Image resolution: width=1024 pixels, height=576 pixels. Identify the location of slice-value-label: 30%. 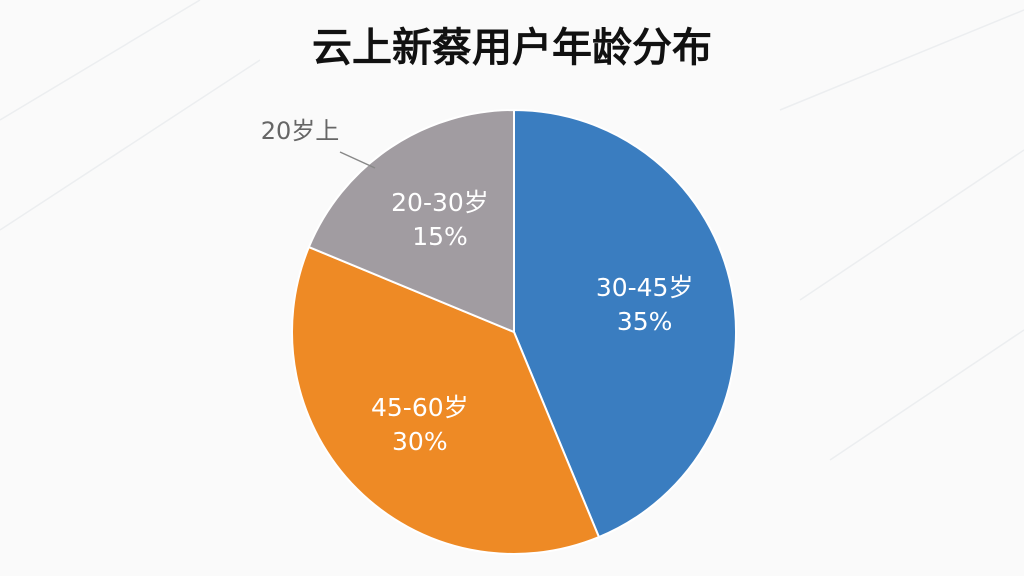
(420, 441).